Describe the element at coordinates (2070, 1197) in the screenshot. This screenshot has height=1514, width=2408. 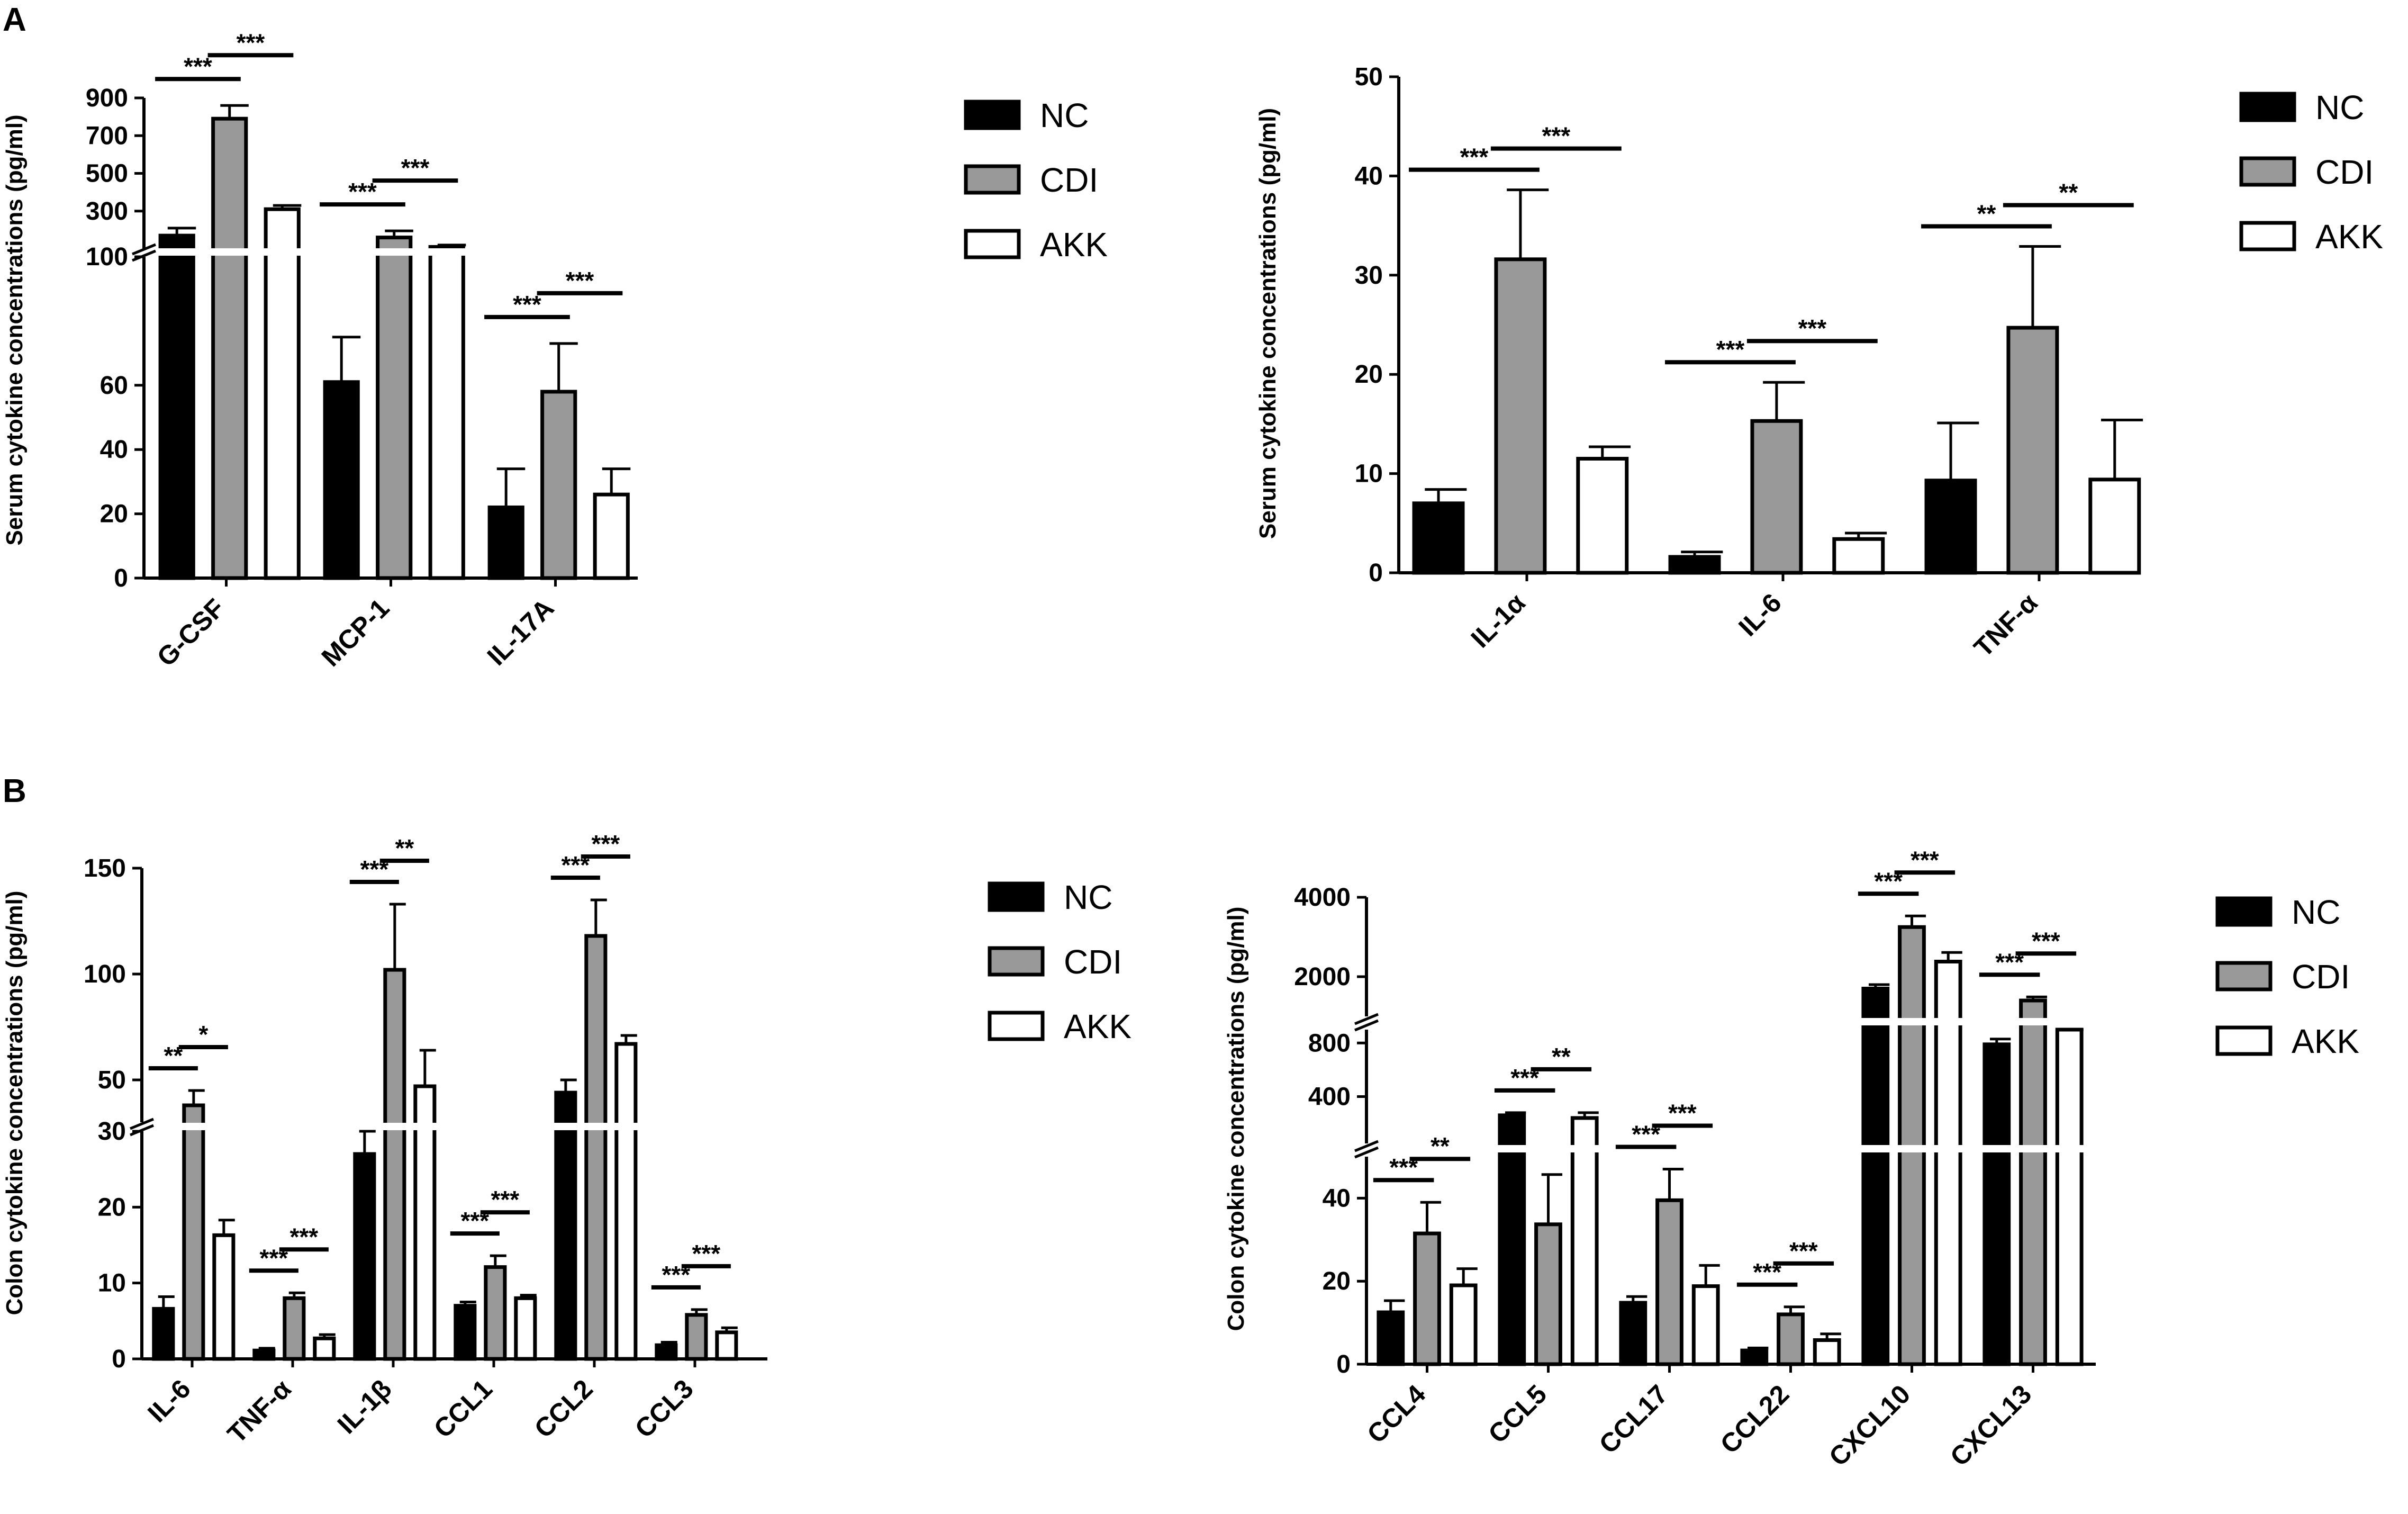
I see `bar-akk-cxcl13` at that location.